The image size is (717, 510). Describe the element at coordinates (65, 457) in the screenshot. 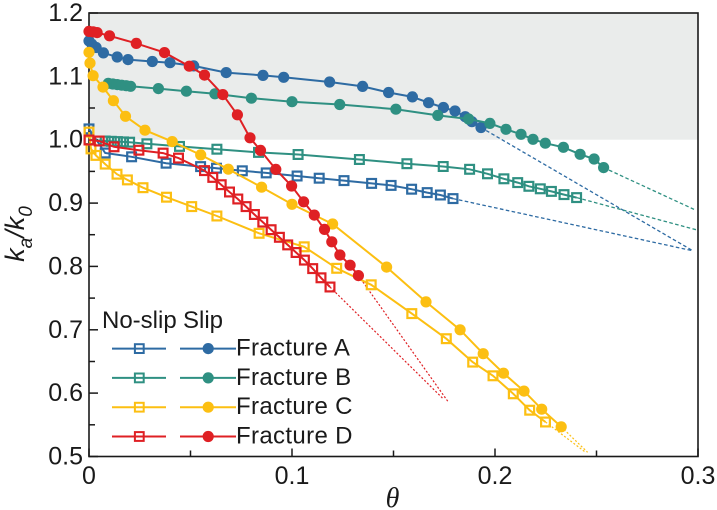

I see `svg-text: 0.5` at that location.